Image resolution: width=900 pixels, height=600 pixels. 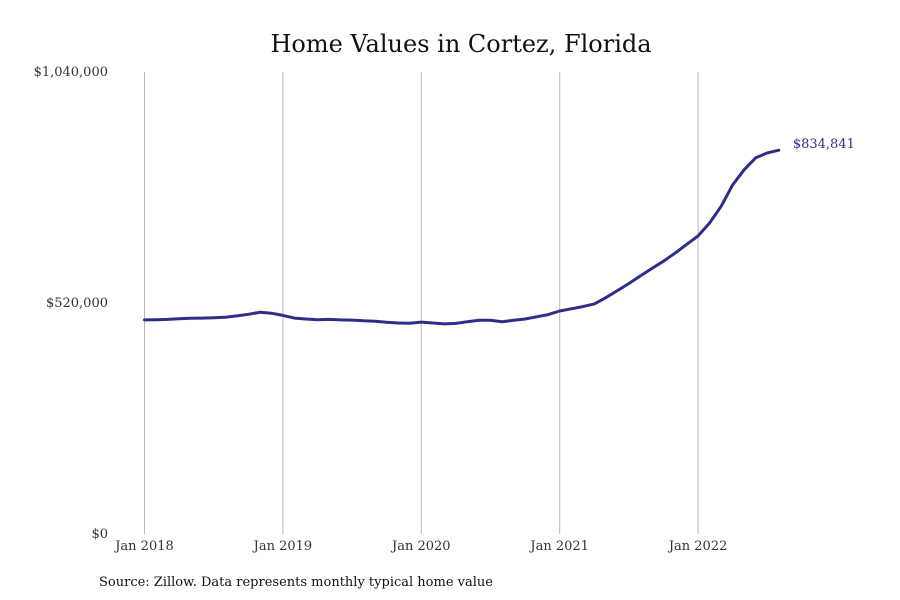 What do you see at coordinates (77, 303) in the screenshot?
I see `y-tick-label: $520,000` at bounding box center [77, 303].